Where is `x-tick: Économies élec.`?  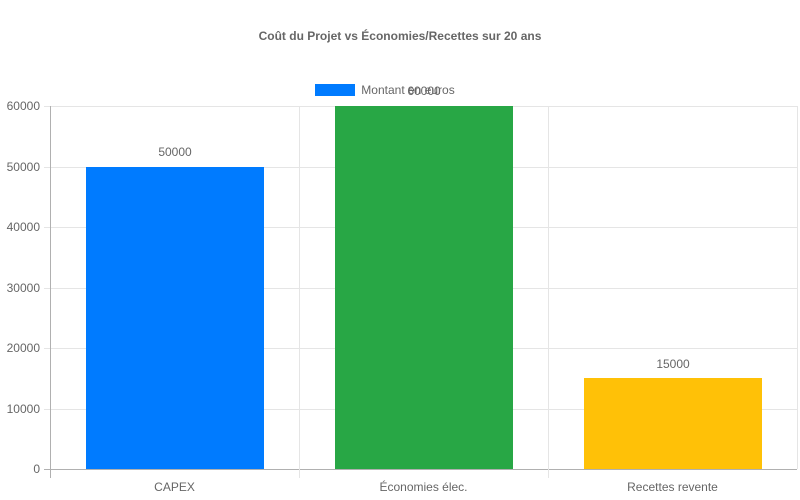 x-tick: Économies élec. is located at coordinates (423, 487).